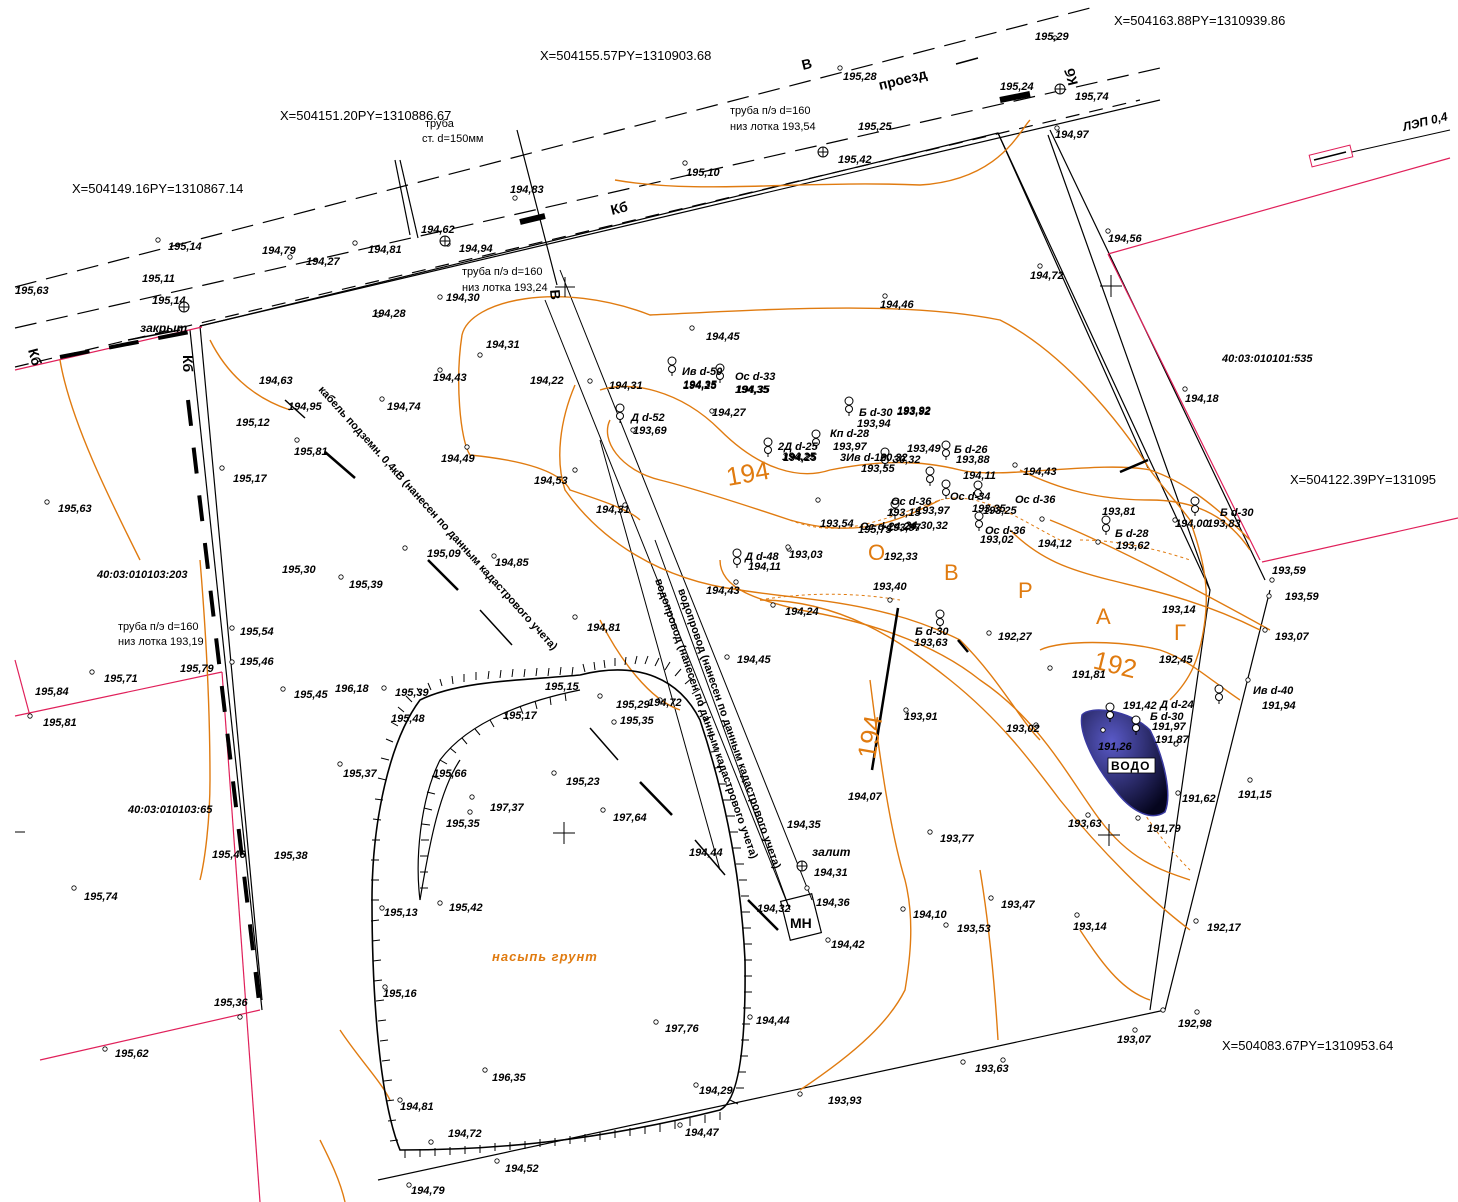 The image size is (1458, 1202). What do you see at coordinates (562, 687) in the screenshot?
I see `elevation-label: 195,15` at bounding box center [562, 687].